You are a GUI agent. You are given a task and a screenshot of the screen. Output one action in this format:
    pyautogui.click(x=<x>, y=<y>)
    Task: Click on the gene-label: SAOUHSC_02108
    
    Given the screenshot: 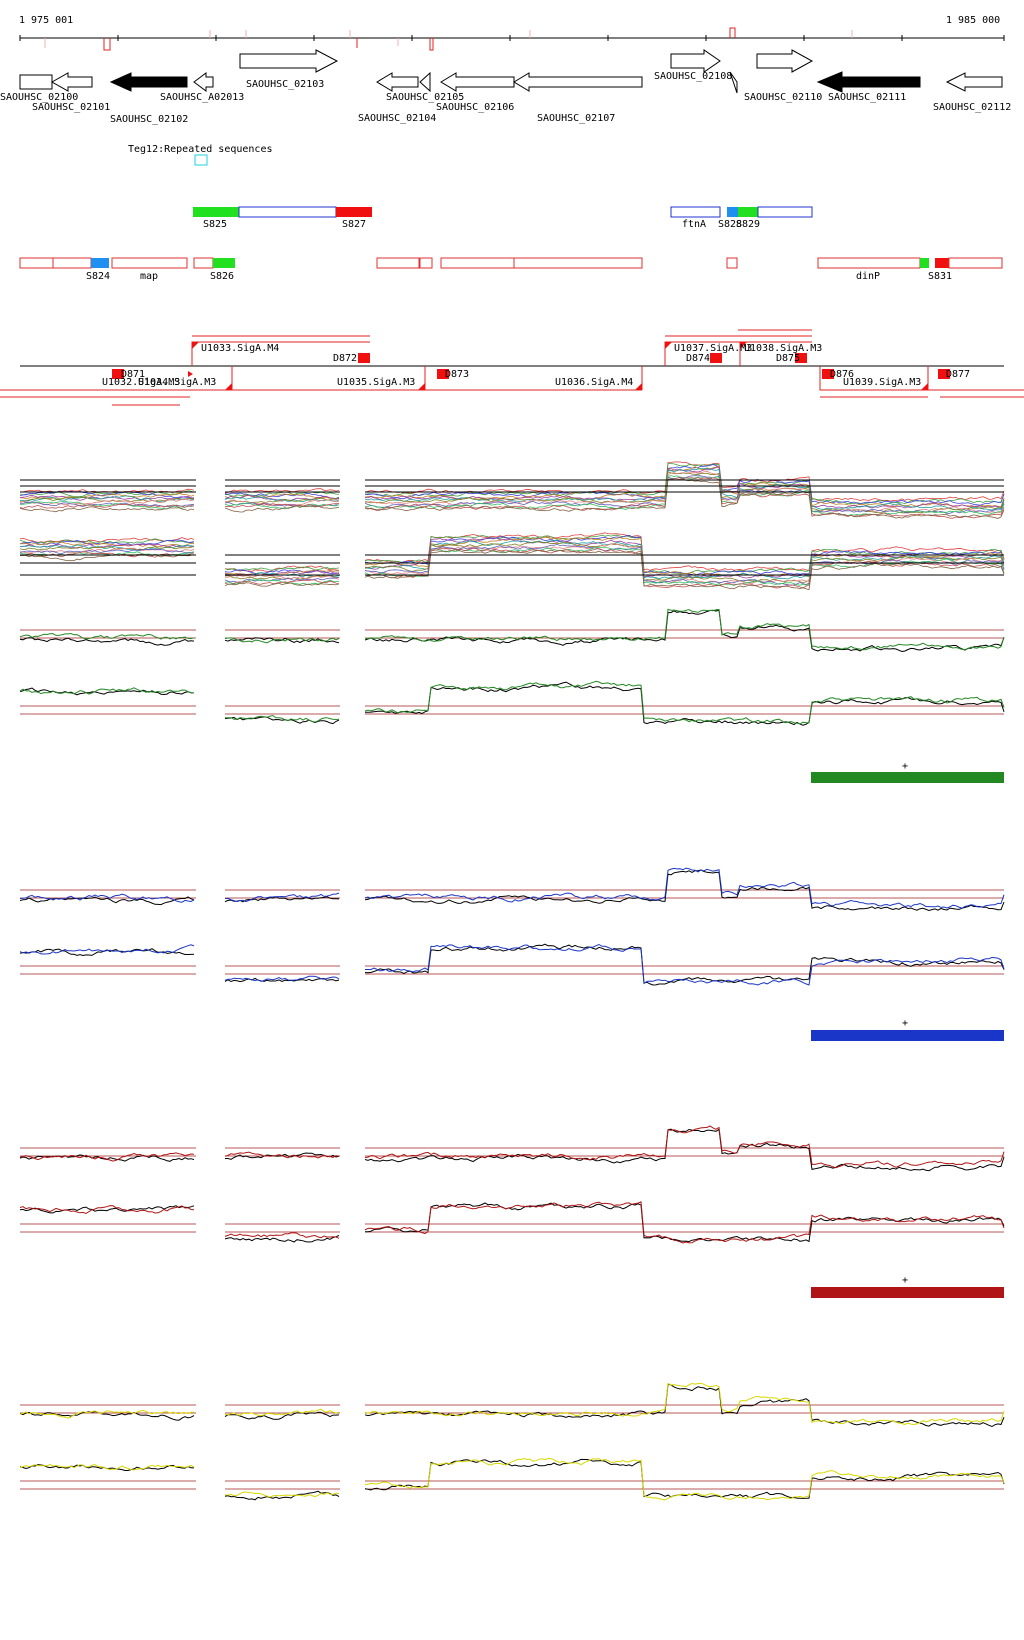 What is the action you would take?
    pyautogui.click(x=693, y=76)
    